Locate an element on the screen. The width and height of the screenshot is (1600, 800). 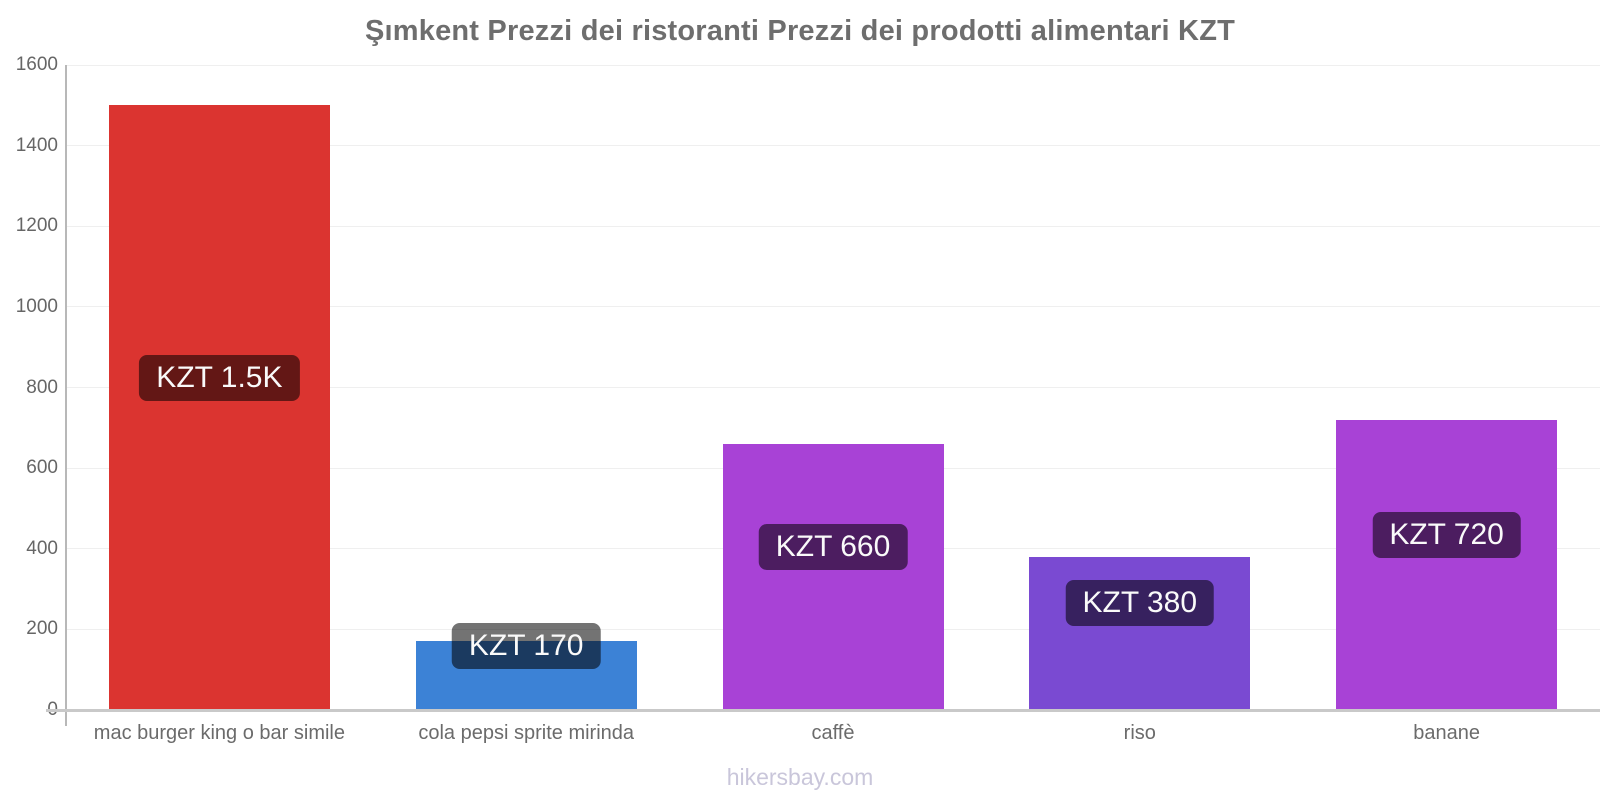
bar-banane is located at coordinates (1447, 564).